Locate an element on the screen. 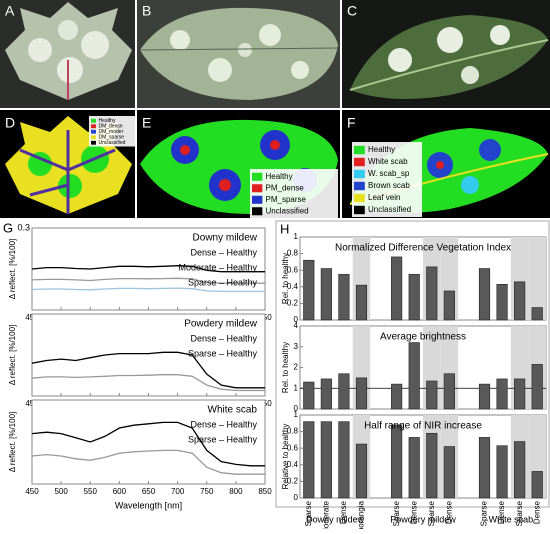  panel-label: F is located at coordinates (351, 123).